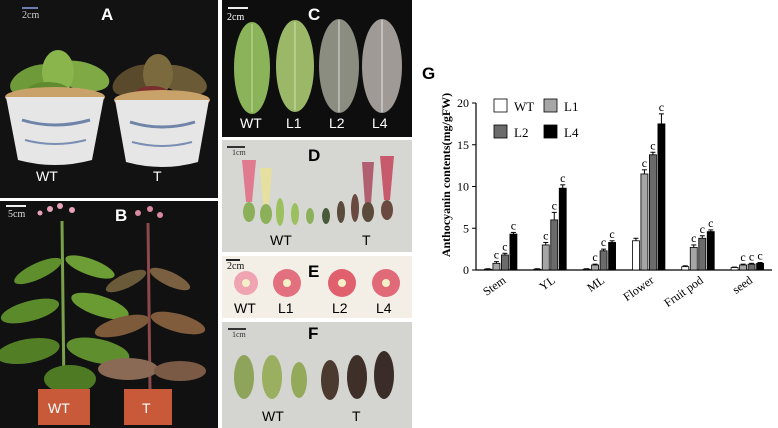  Describe the element at coordinates (524, 106) in the screenshot. I see `legend-label: WT` at that location.